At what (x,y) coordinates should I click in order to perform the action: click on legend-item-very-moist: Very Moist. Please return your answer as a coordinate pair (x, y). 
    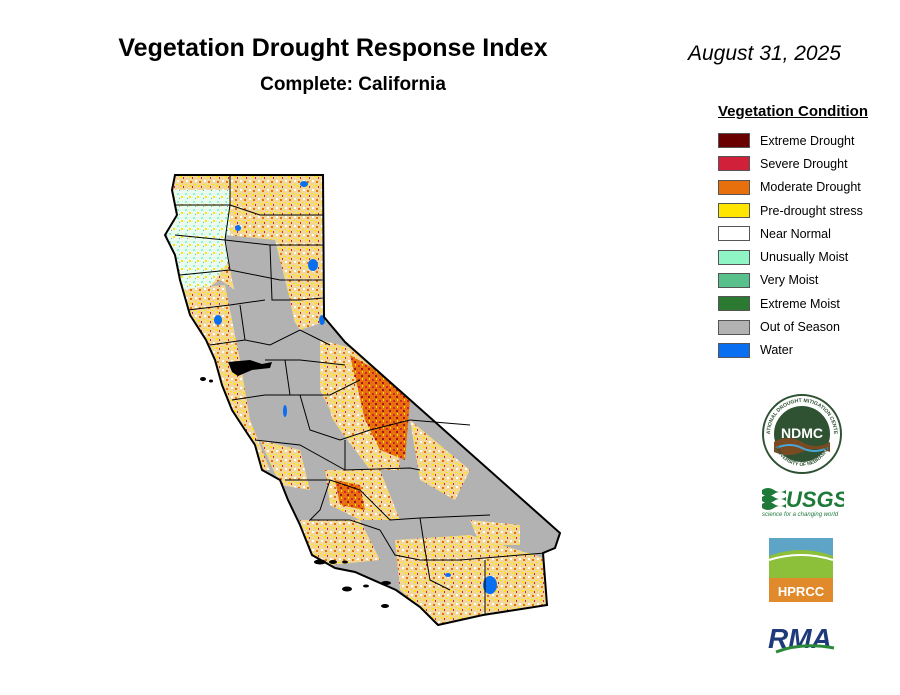
    Looking at the image, I should click on (805, 280).